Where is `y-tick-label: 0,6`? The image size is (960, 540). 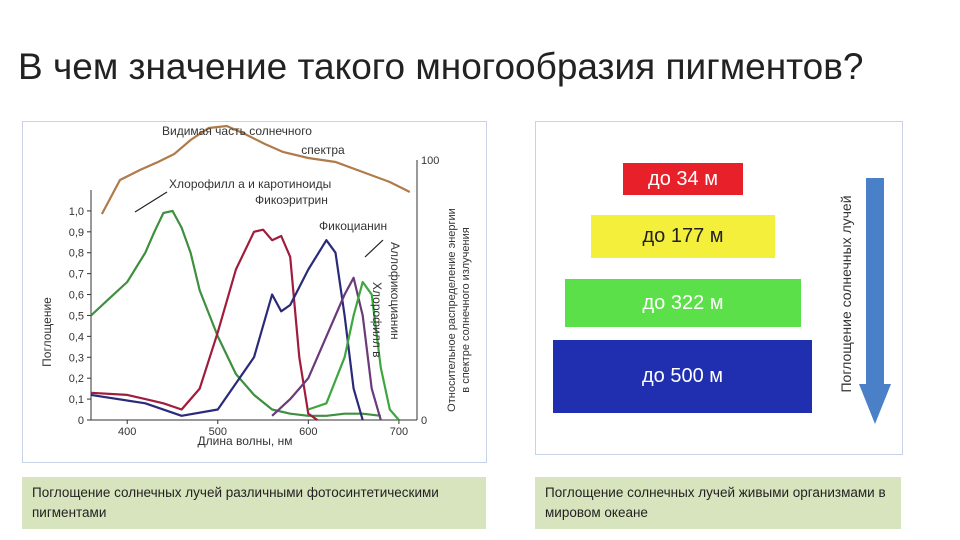 y-tick-label: 0,6 is located at coordinates (76, 296).